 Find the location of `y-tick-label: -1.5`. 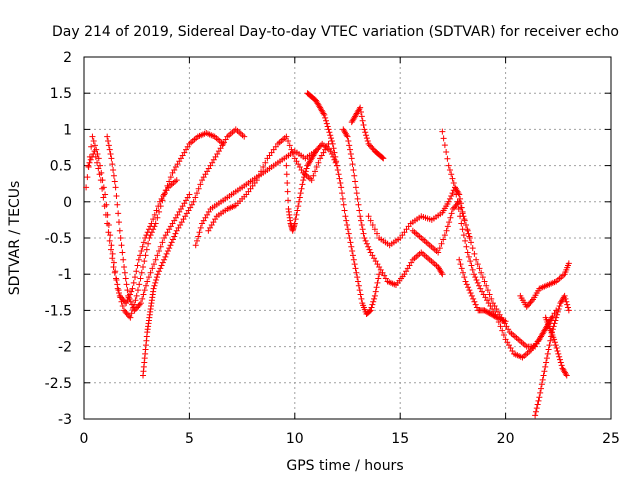

y-tick-label: -1.5 is located at coordinates (58, 311).